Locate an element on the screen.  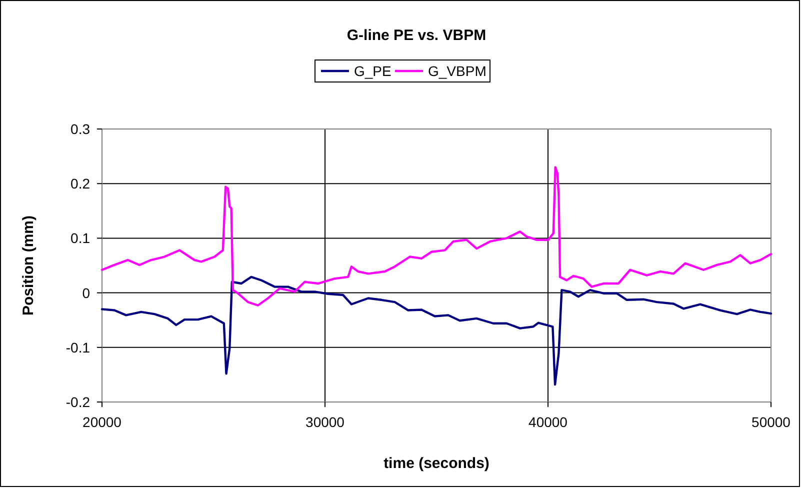
x-tick-label: 40000 is located at coordinates (548, 422).